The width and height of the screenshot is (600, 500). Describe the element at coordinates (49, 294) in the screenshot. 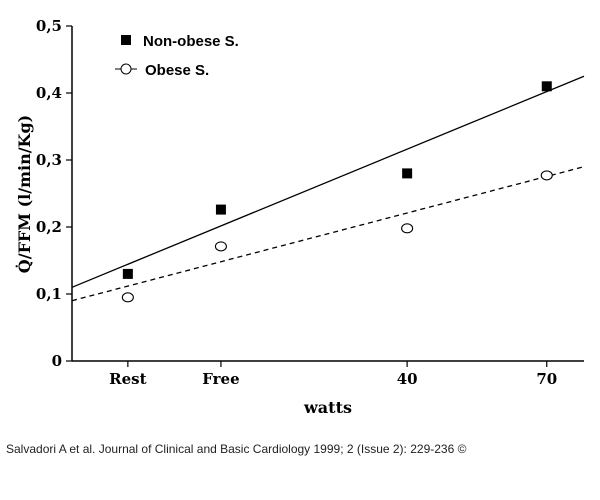

I see `y-tick-label: 0,1` at that location.